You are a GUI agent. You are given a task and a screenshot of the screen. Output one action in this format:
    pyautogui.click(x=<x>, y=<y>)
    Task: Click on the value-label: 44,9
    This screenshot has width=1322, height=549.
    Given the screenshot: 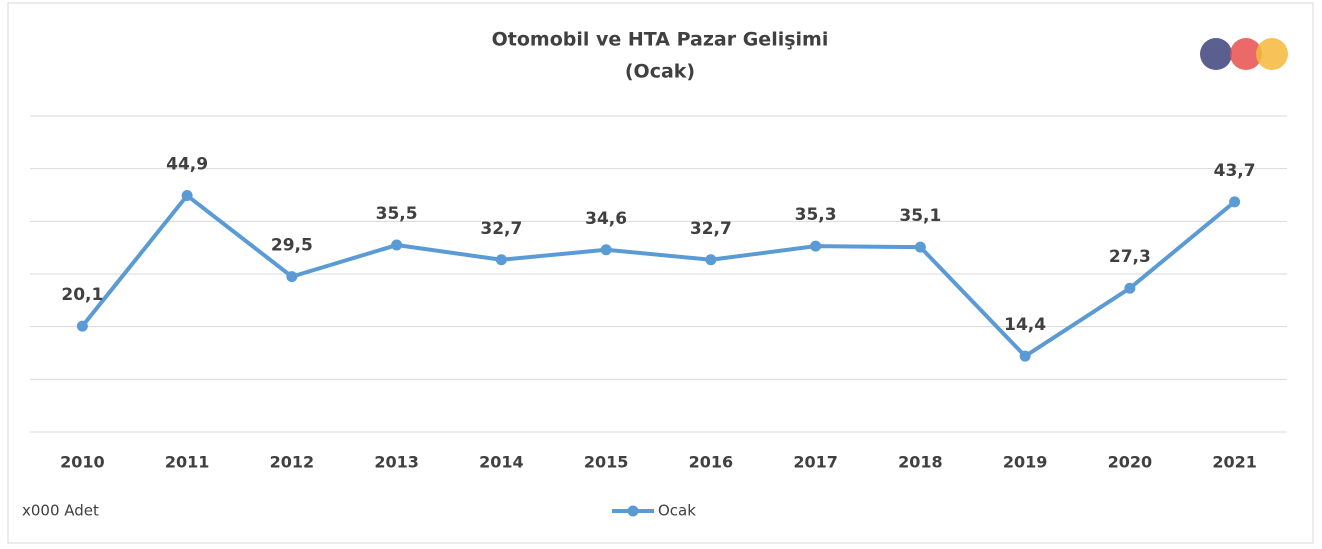 What is the action you would take?
    pyautogui.click(x=187, y=165)
    